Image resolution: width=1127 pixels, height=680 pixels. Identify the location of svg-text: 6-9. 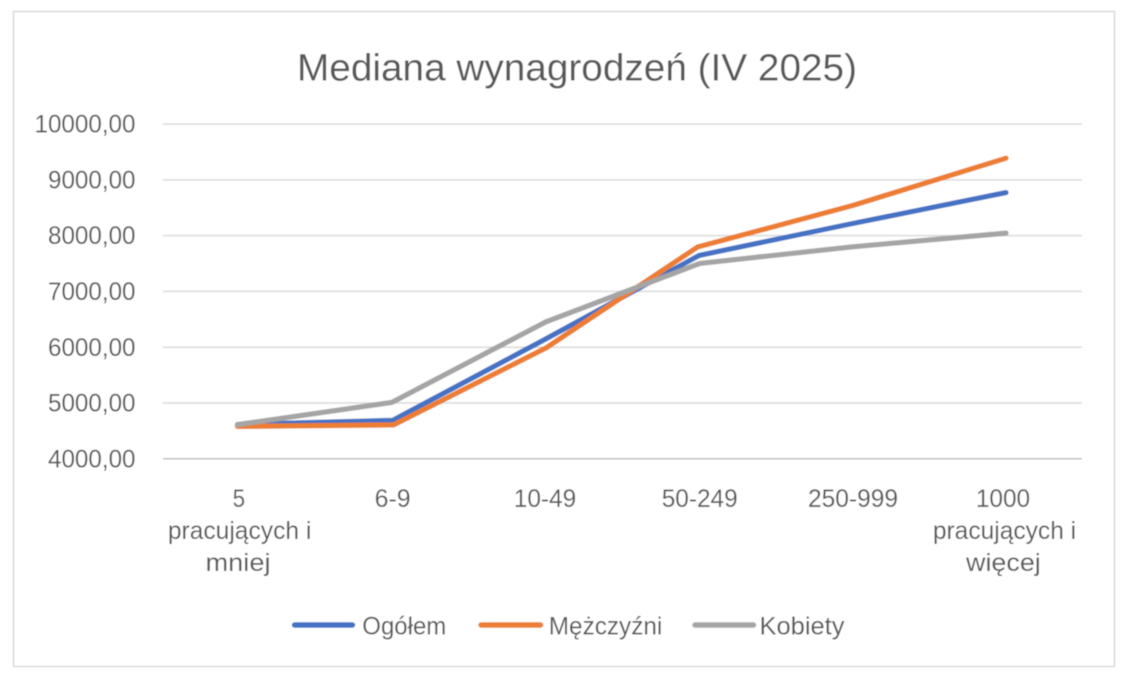
(393, 499).